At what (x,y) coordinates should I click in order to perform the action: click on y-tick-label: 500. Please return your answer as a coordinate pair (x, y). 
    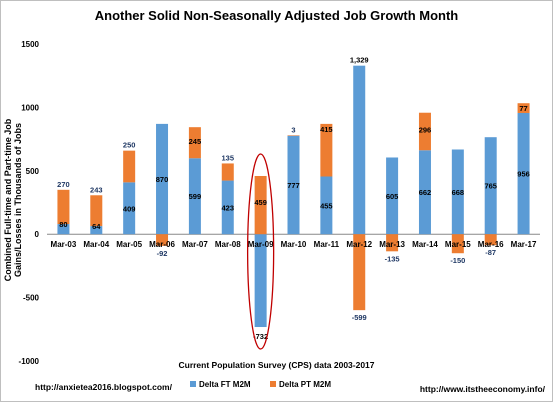
    Looking at the image, I should click on (33, 171).